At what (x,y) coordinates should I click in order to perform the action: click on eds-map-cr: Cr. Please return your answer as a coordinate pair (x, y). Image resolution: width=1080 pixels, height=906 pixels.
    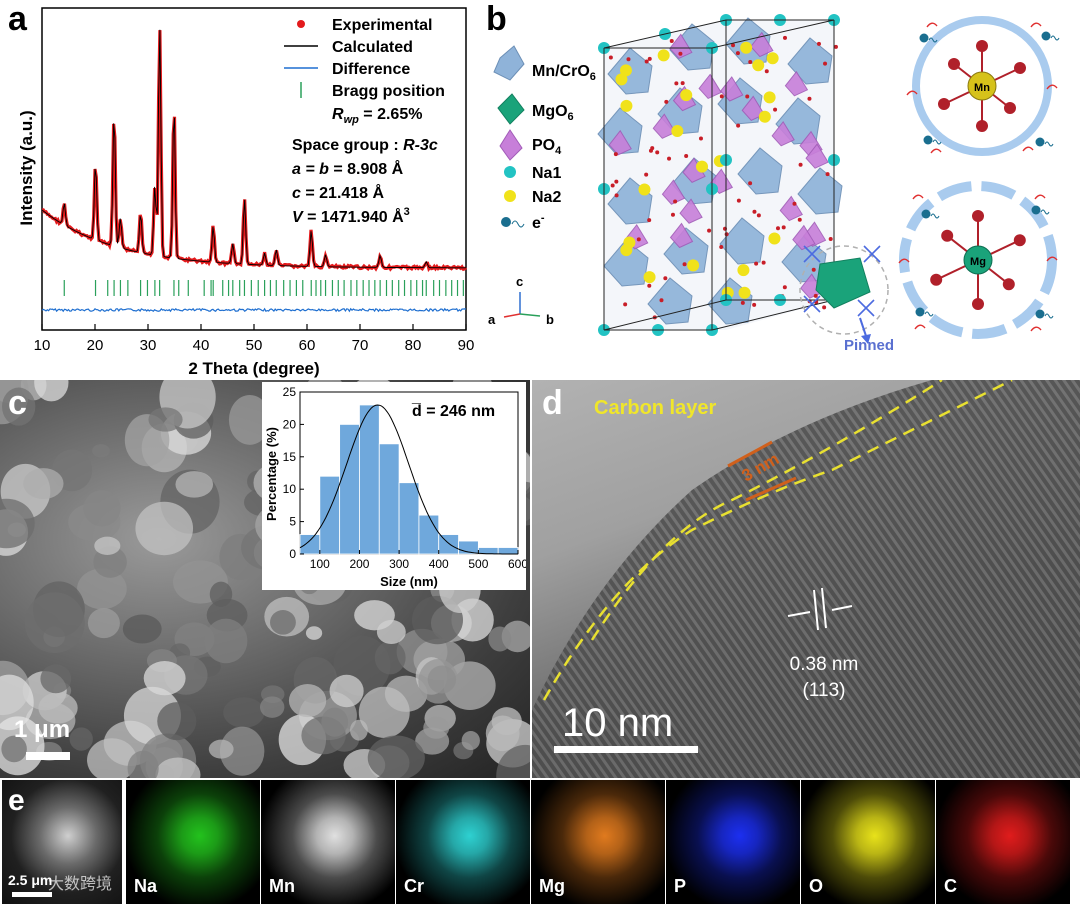
    Looking at the image, I should click on (463, 842).